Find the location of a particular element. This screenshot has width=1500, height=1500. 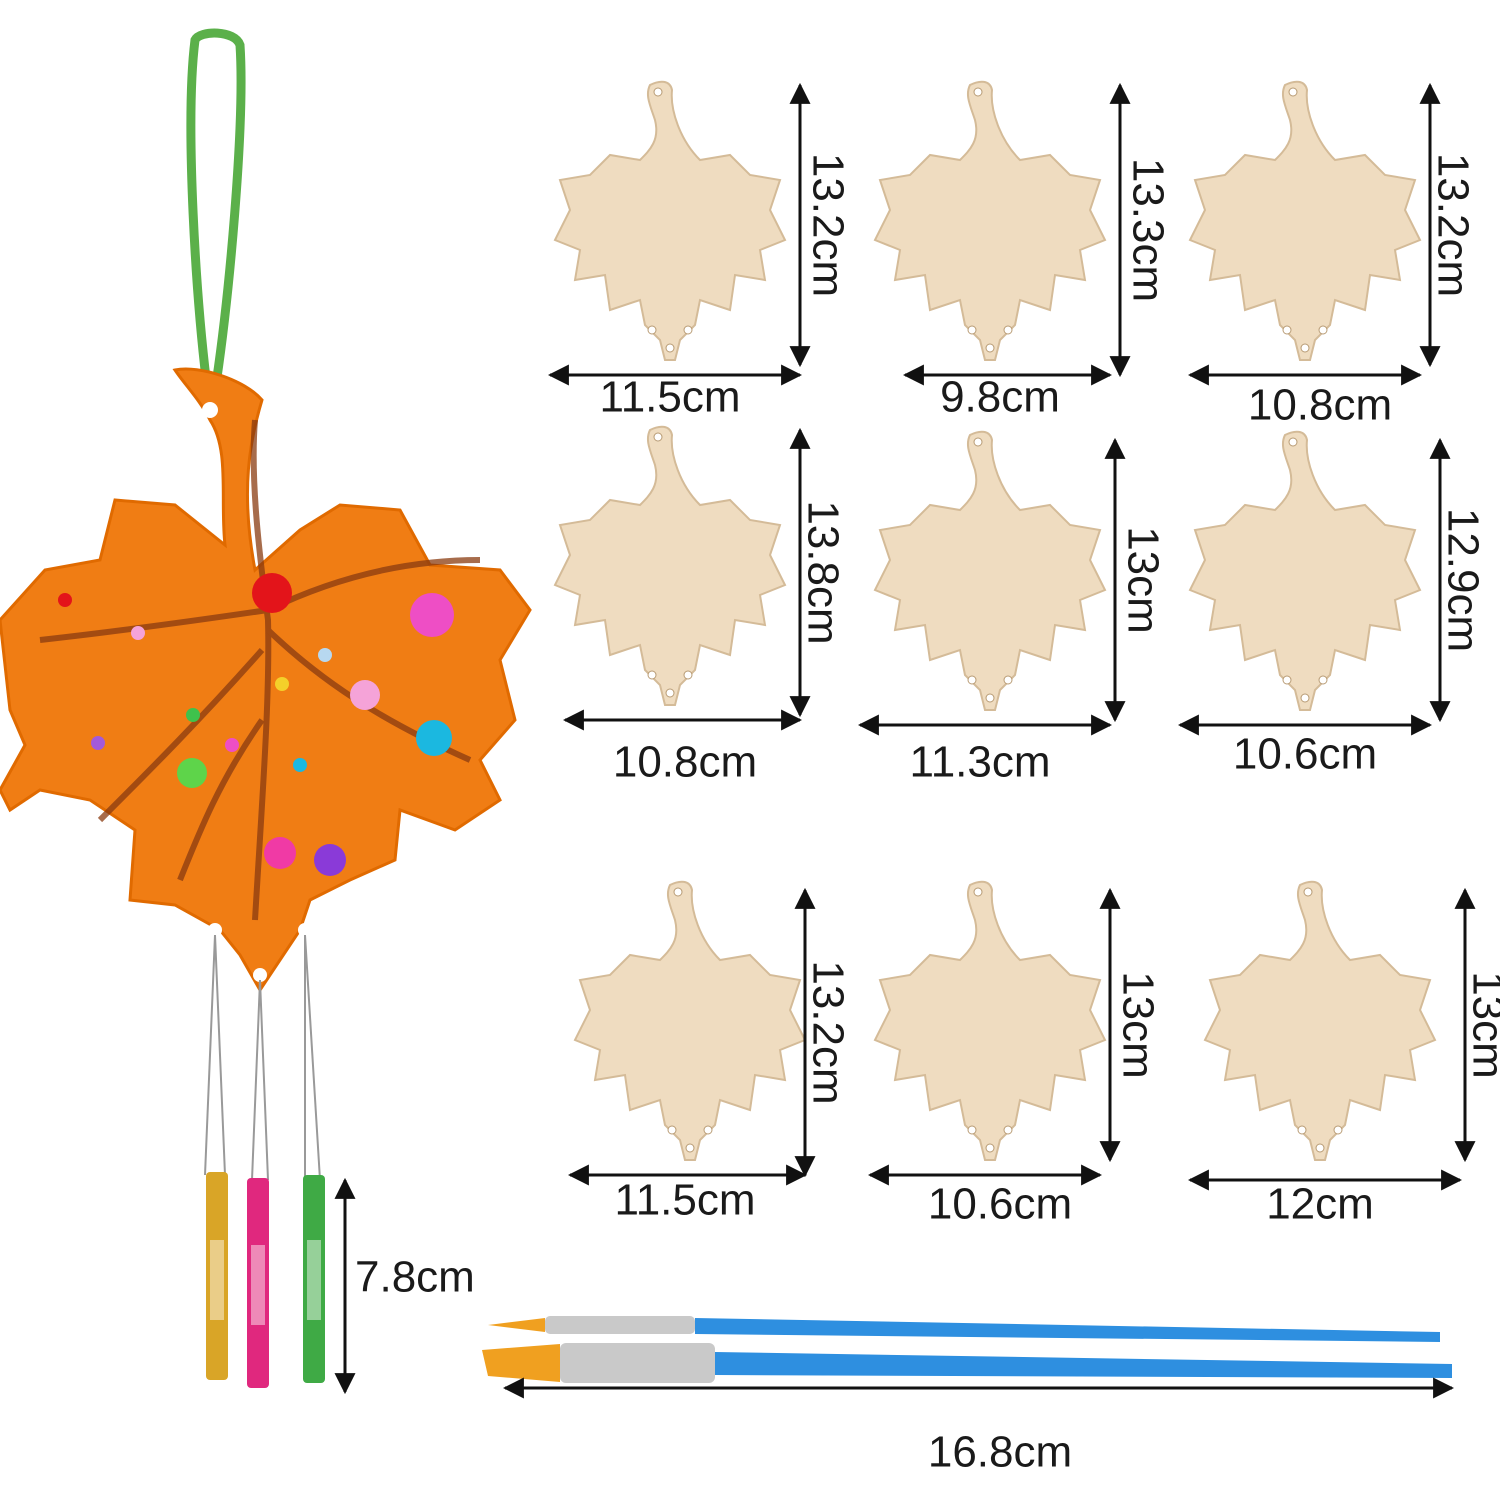

leaf-width-label: 9.8cm is located at coordinates (1000, 397).